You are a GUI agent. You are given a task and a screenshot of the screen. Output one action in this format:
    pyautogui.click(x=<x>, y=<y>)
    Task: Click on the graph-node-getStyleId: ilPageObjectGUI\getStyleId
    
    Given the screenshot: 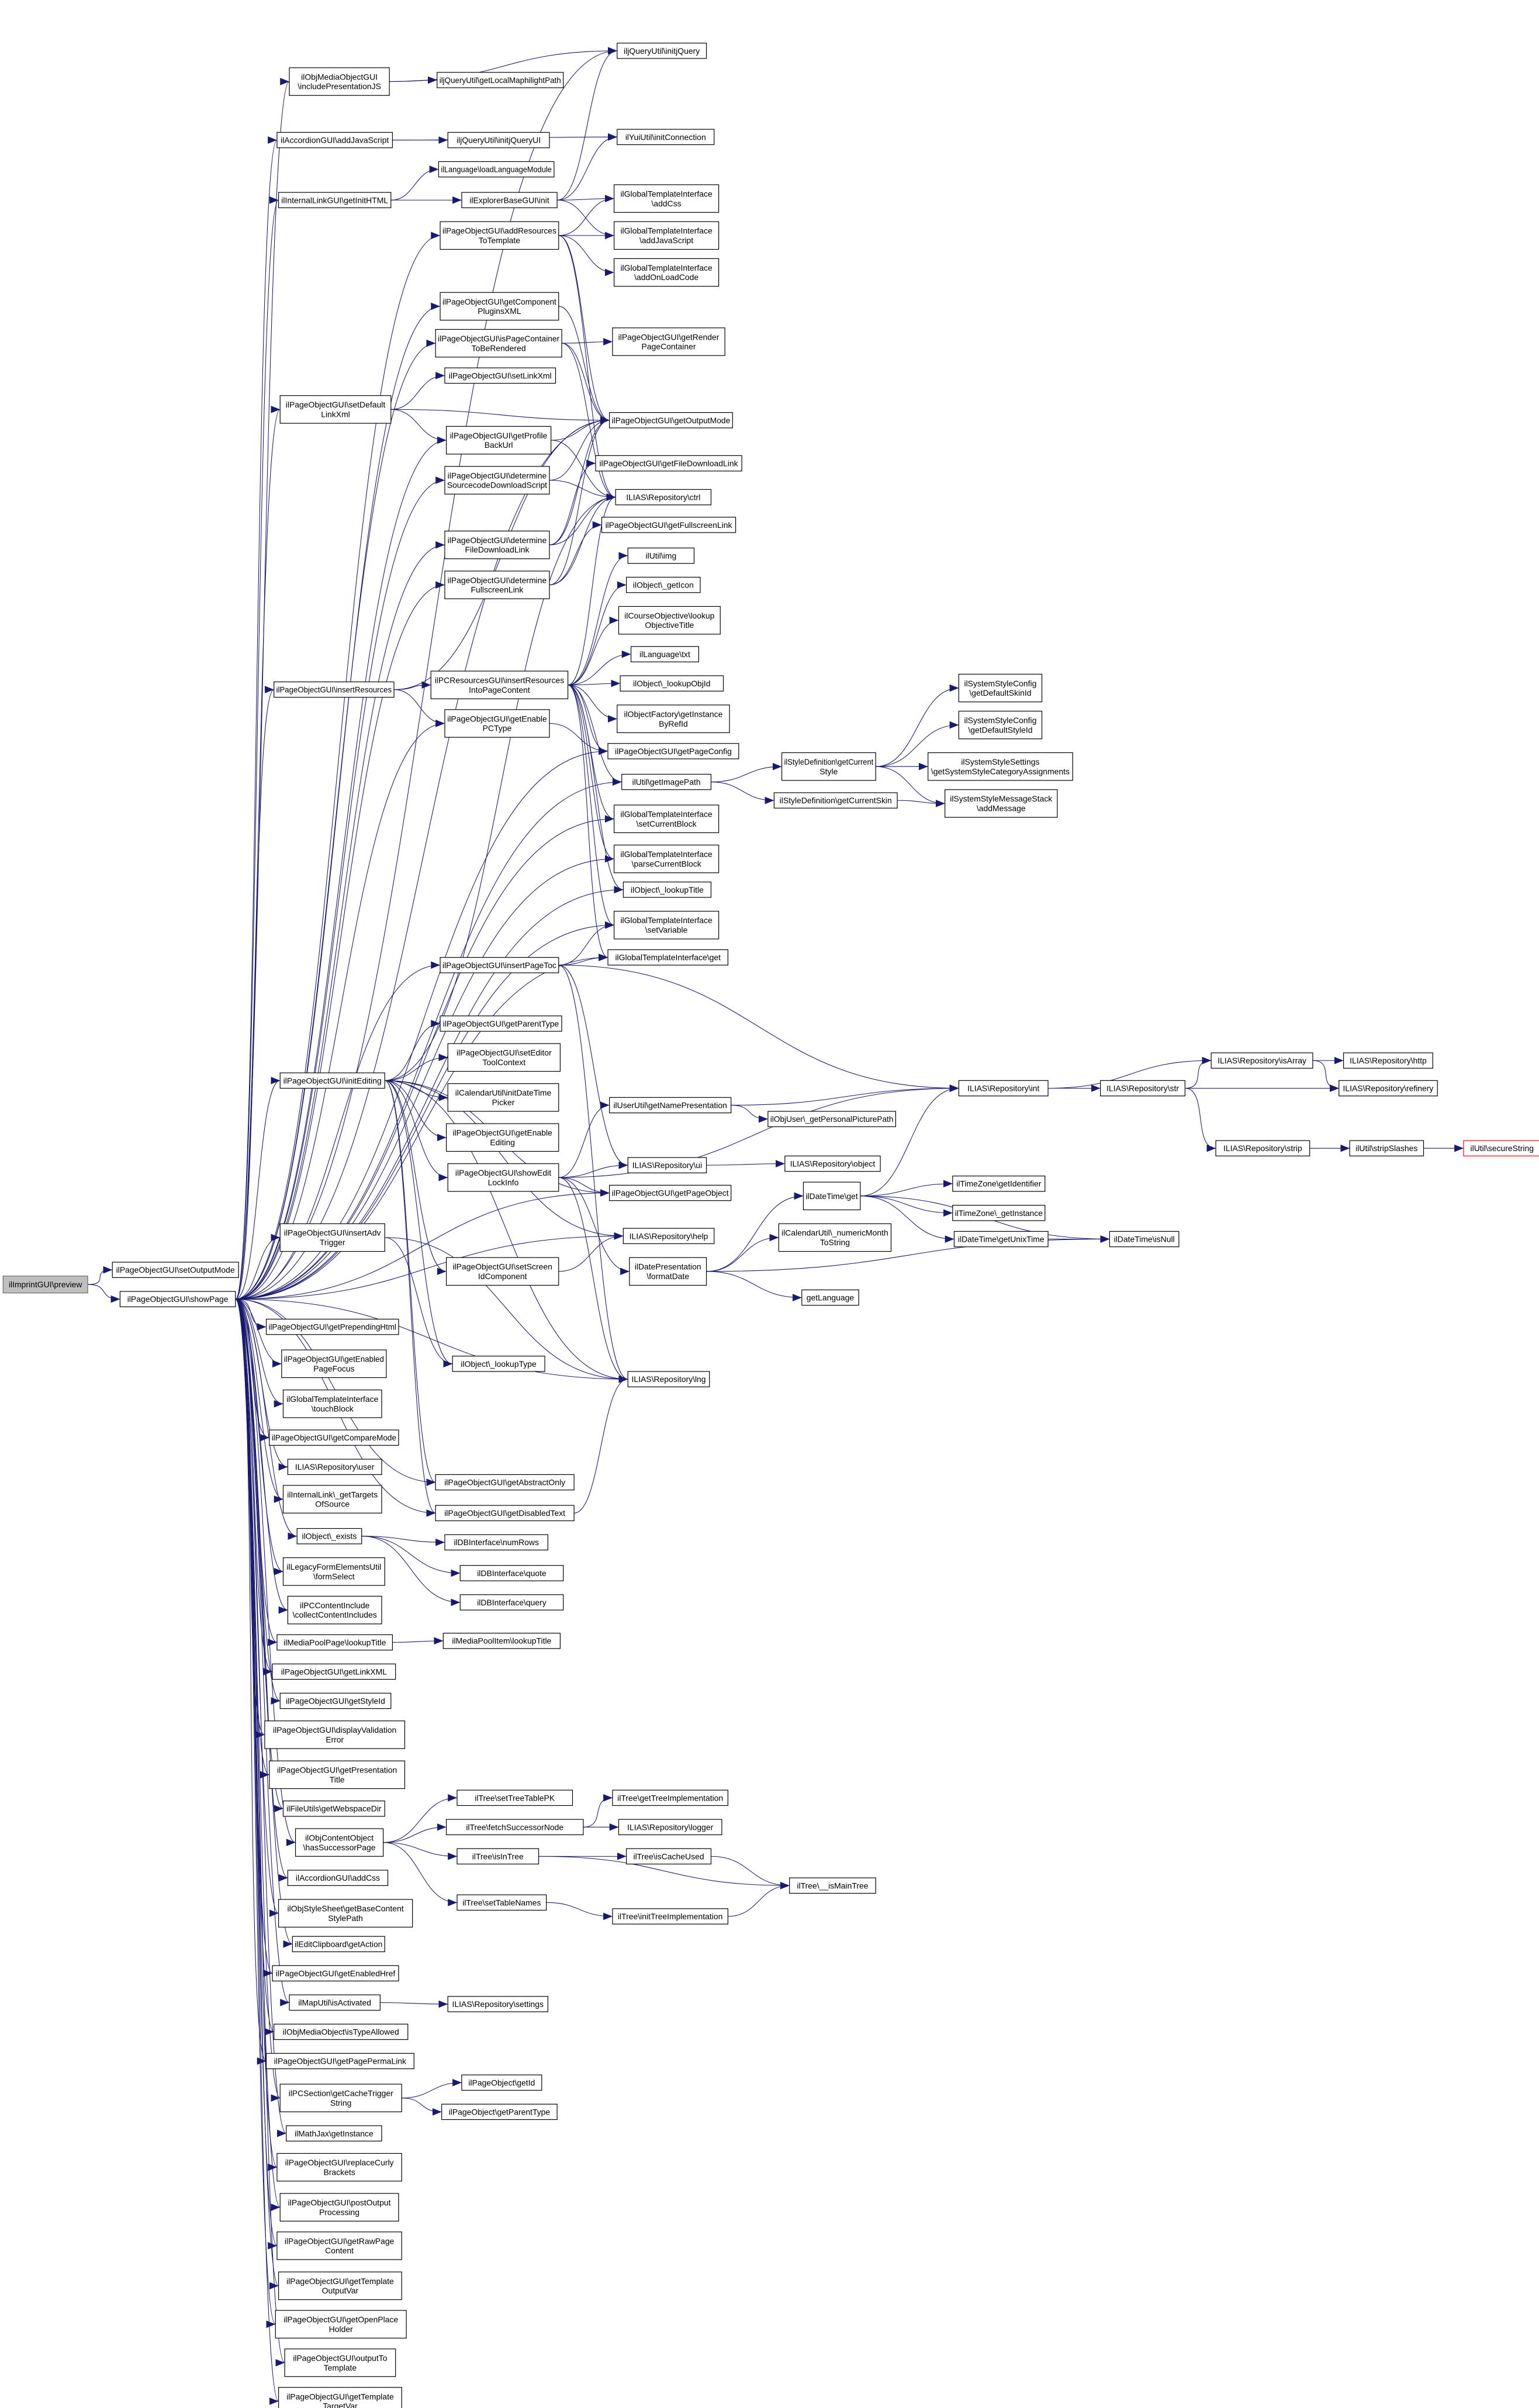 What is the action you would take?
    pyautogui.click(x=336, y=1700)
    